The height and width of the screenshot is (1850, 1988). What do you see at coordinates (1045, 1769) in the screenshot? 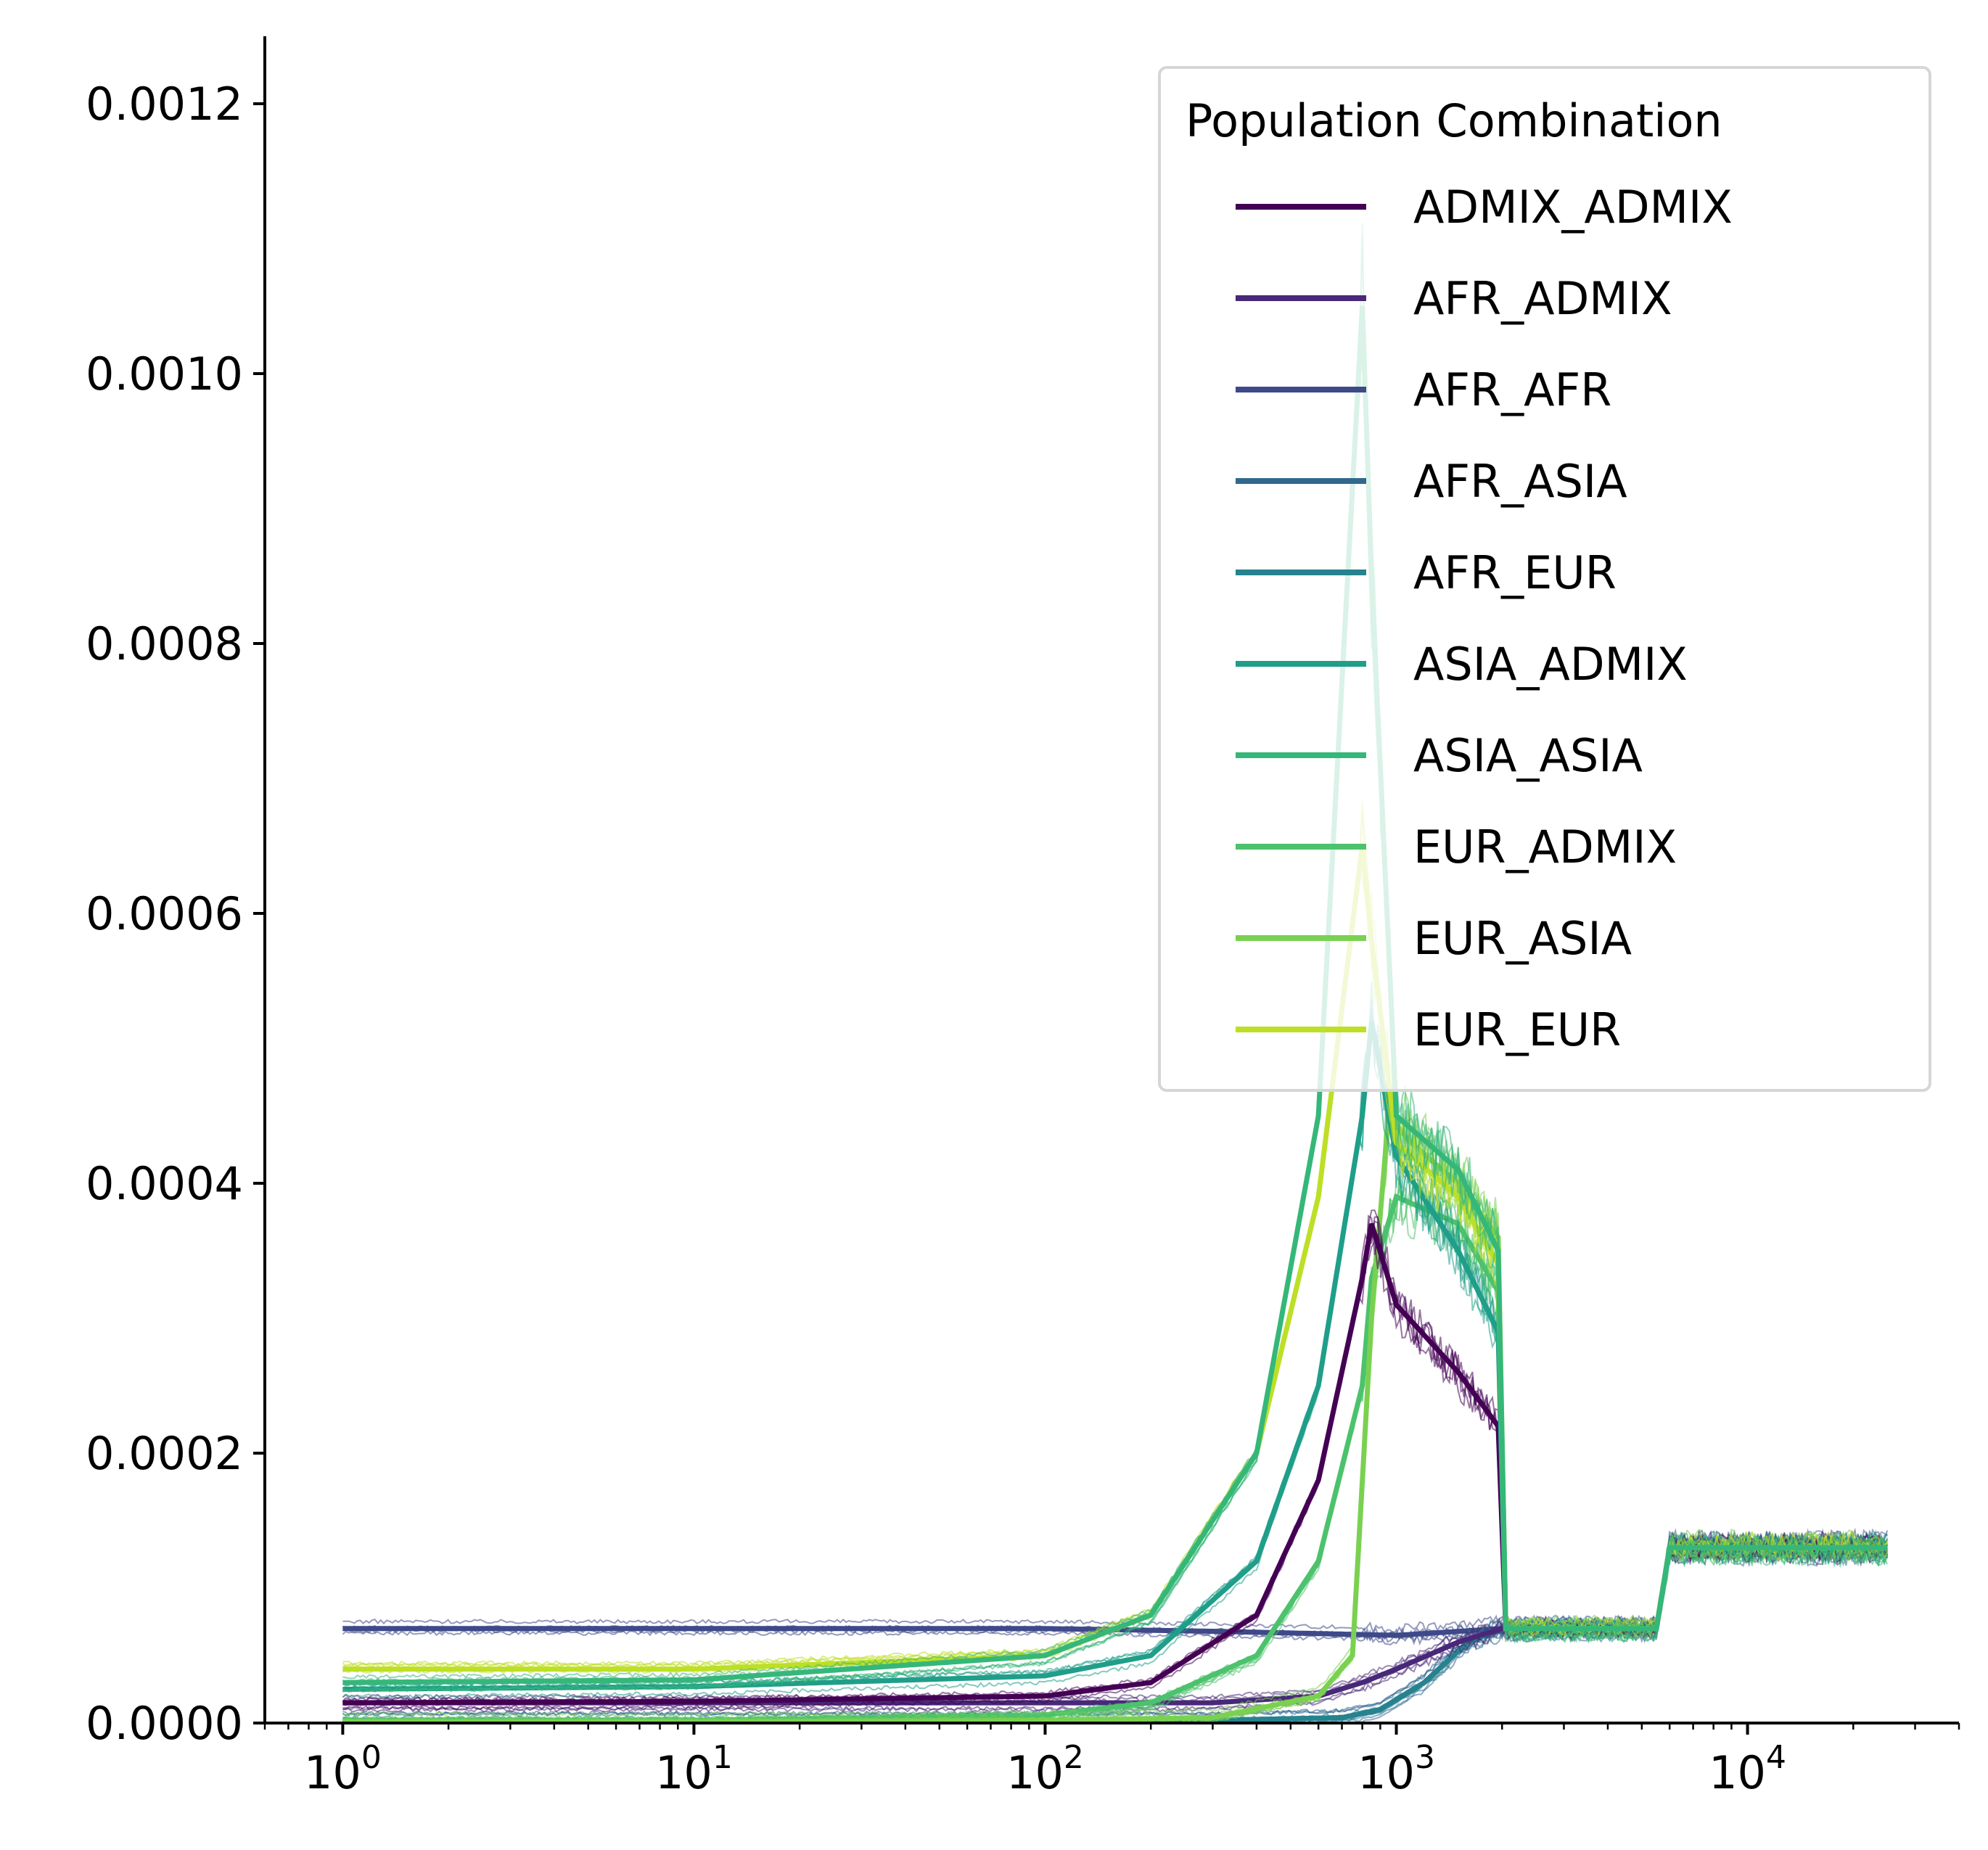
I see `x-tick-label: 10²` at bounding box center [1045, 1769].